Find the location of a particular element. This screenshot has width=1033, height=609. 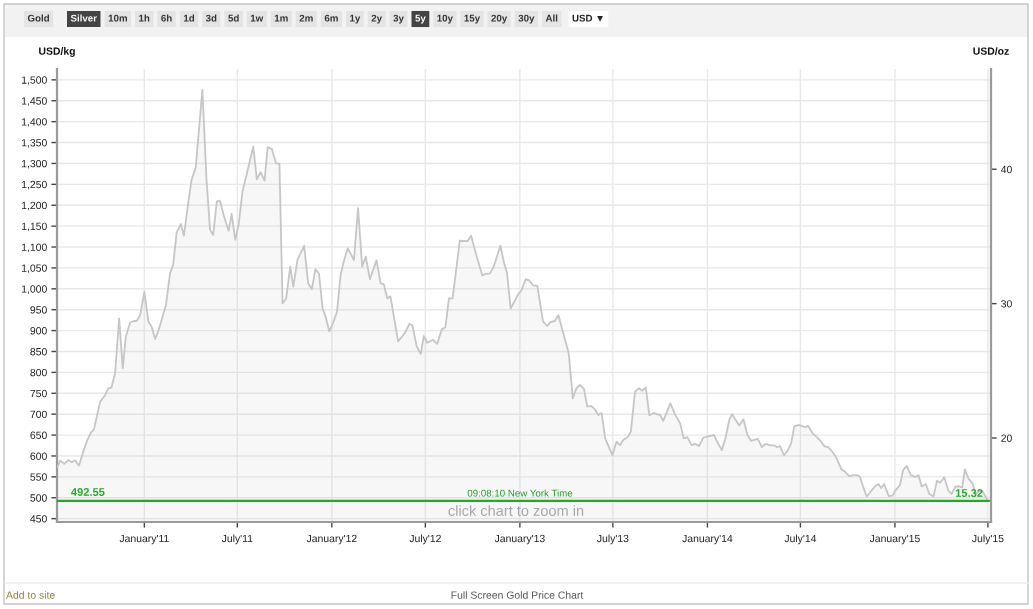

y-tick-label: 1,000 is located at coordinates (34, 289).